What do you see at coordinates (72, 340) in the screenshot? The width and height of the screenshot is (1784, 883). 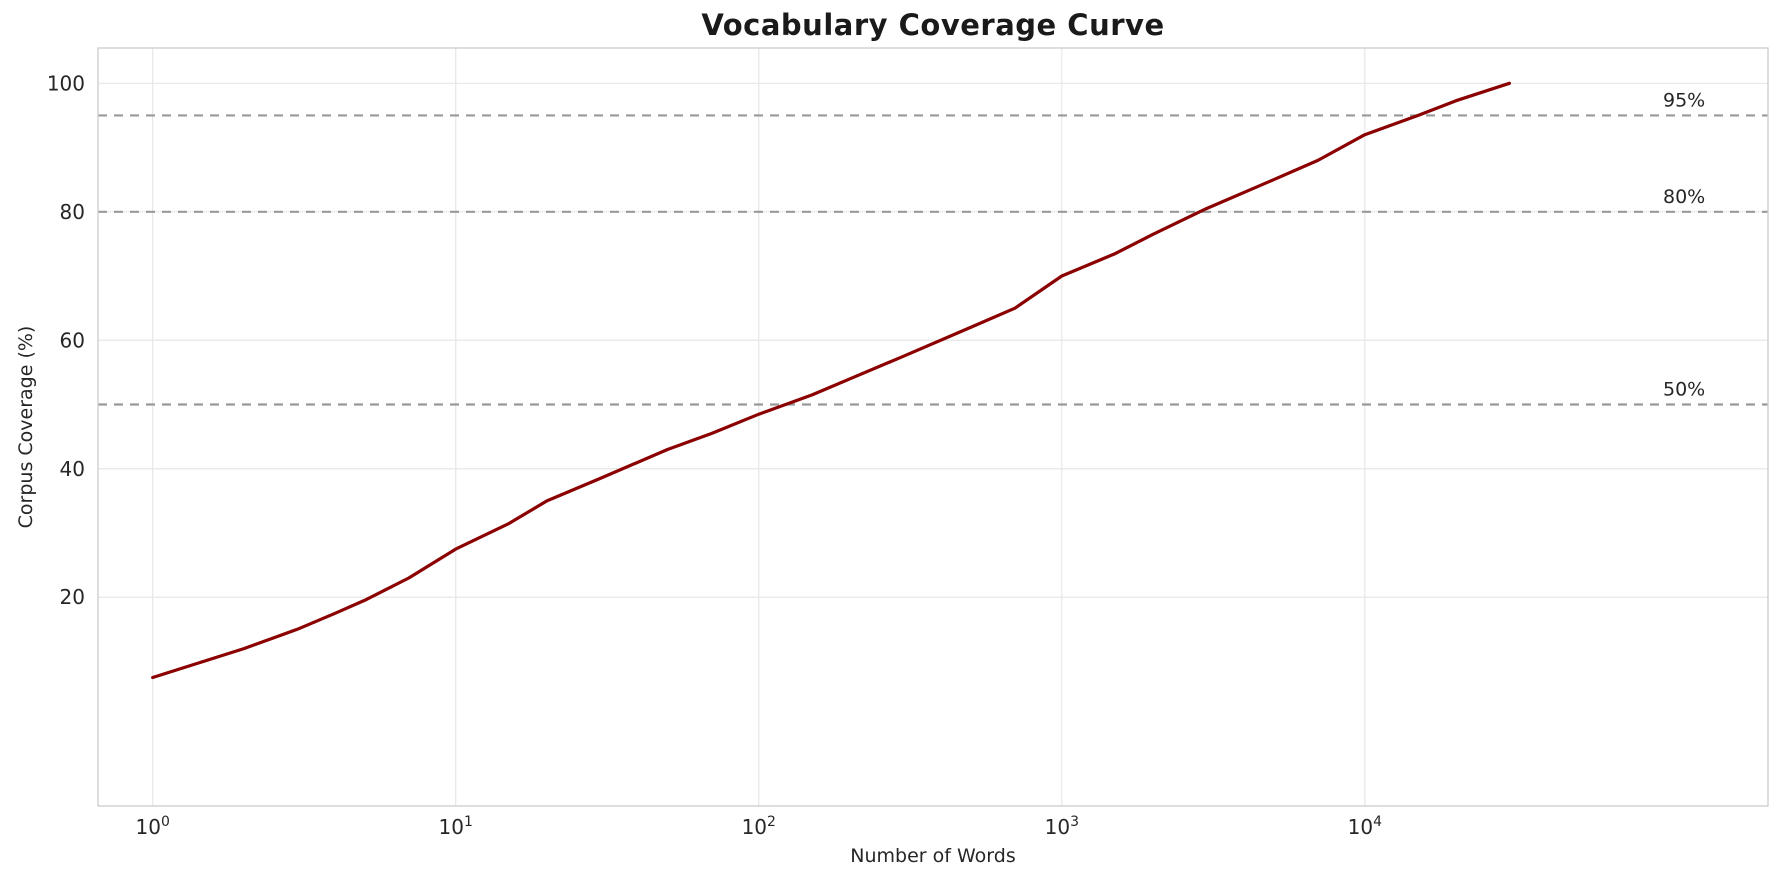 I see `y-tick-label: 60` at bounding box center [72, 340].